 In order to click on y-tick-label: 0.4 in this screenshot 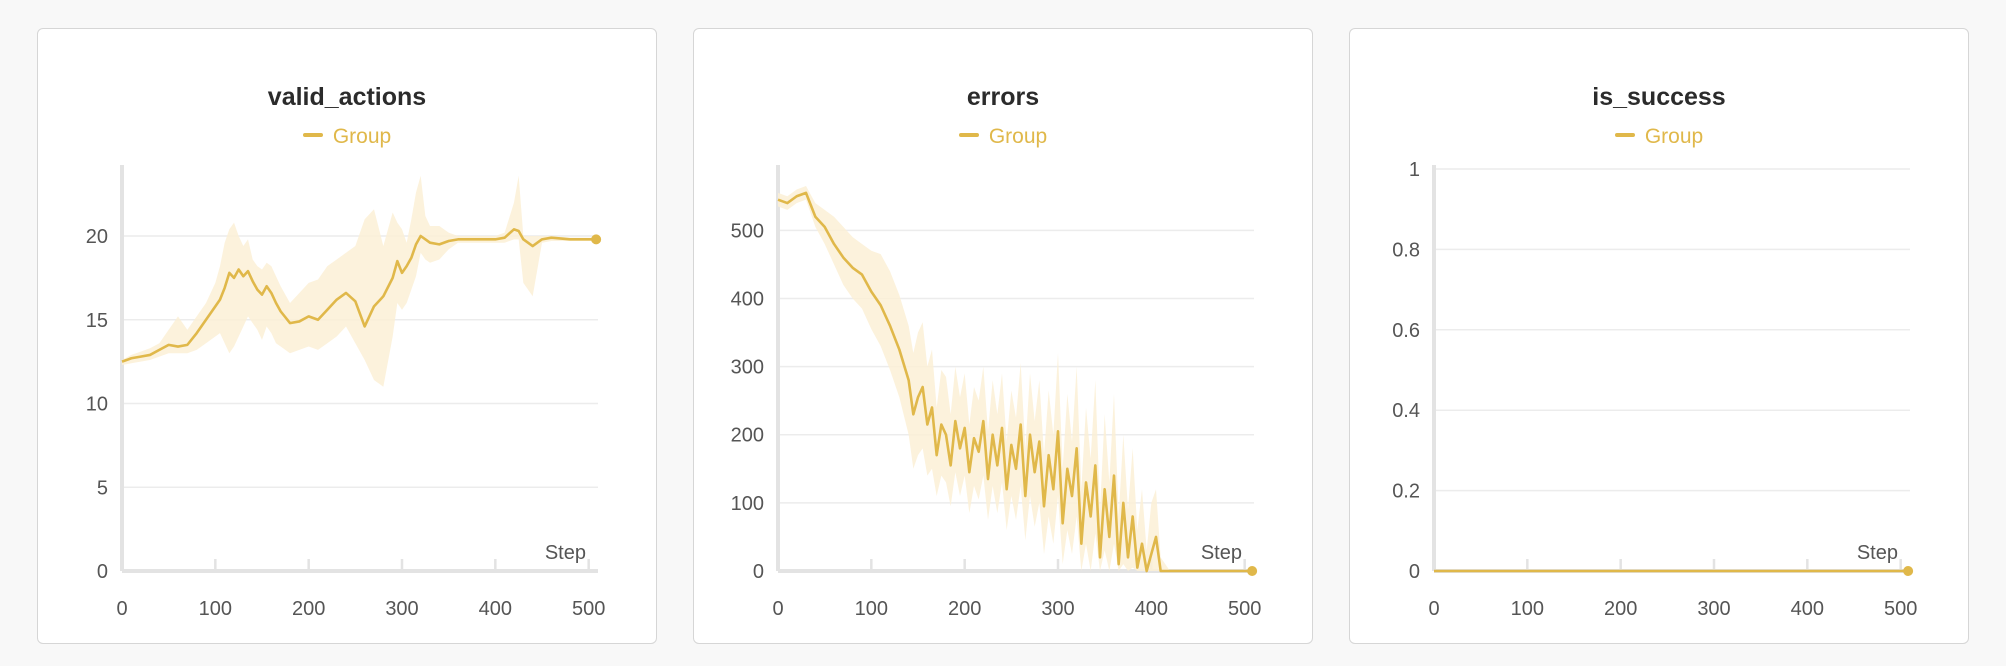, I will do `click(1406, 411)`.